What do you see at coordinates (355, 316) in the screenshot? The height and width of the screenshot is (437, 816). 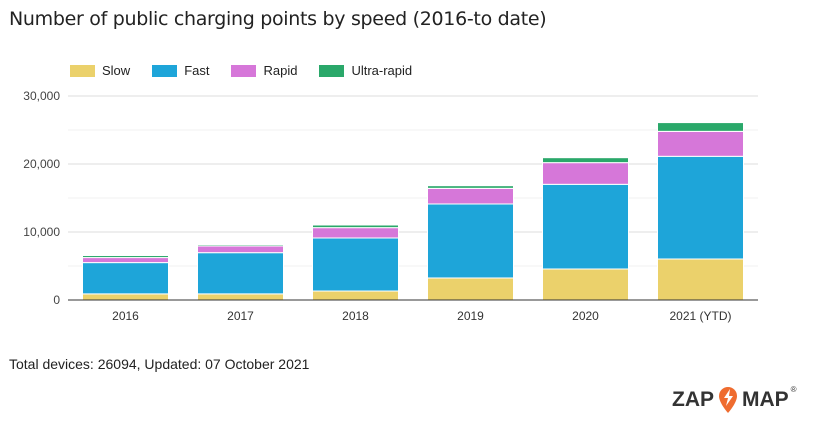 I see `x-tick-label: 2018` at bounding box center [355, 316].